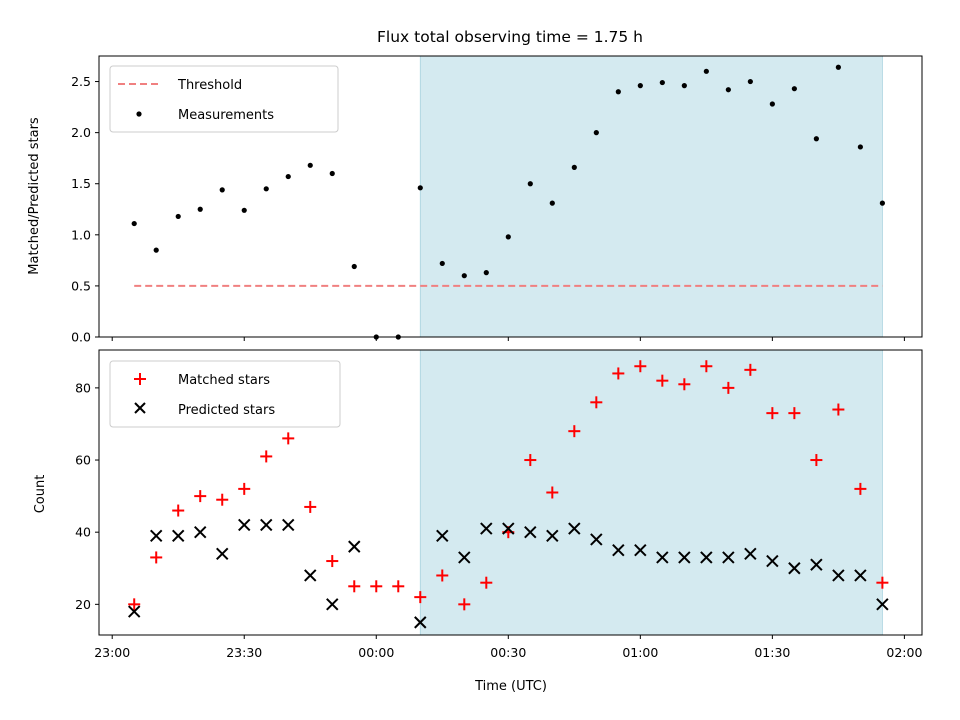 The width and height of the screenshot is (960, 720). I want to click on bottom-y-tick-label: 80, so click(83, 387).